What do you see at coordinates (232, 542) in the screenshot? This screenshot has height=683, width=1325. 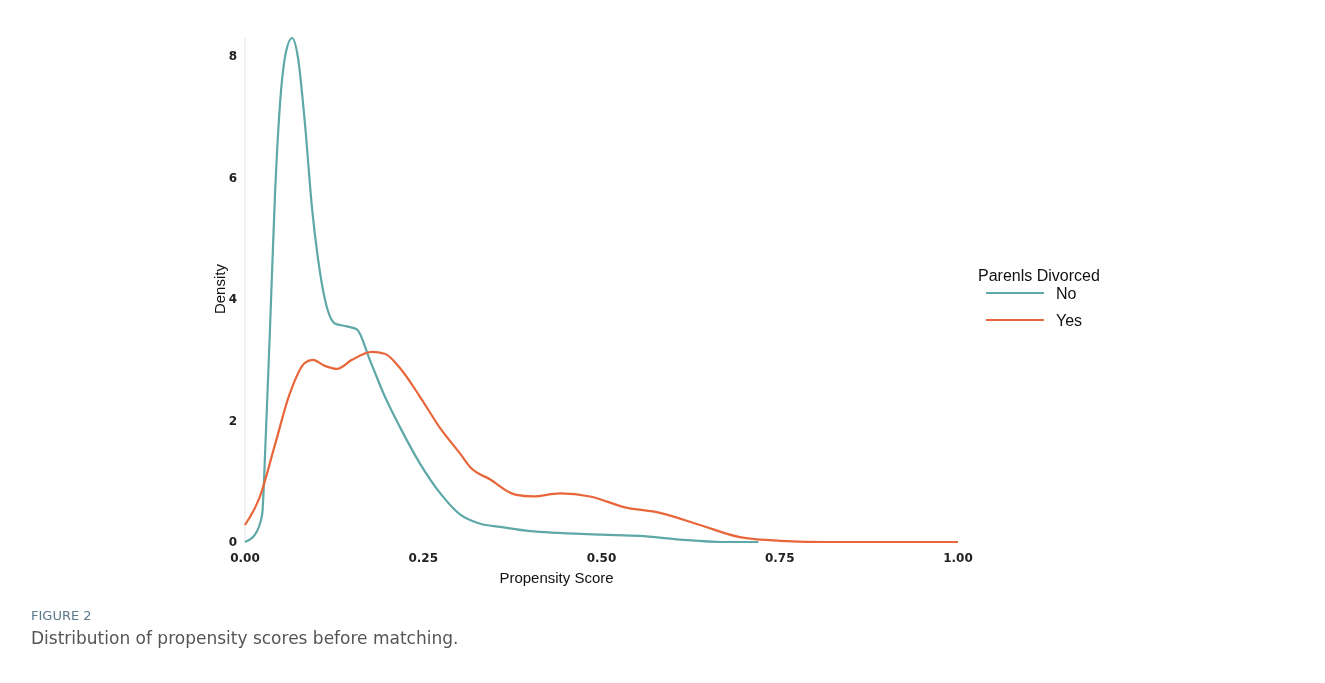 I see `y-tick-label: 0` at bounding box center [232, 542].